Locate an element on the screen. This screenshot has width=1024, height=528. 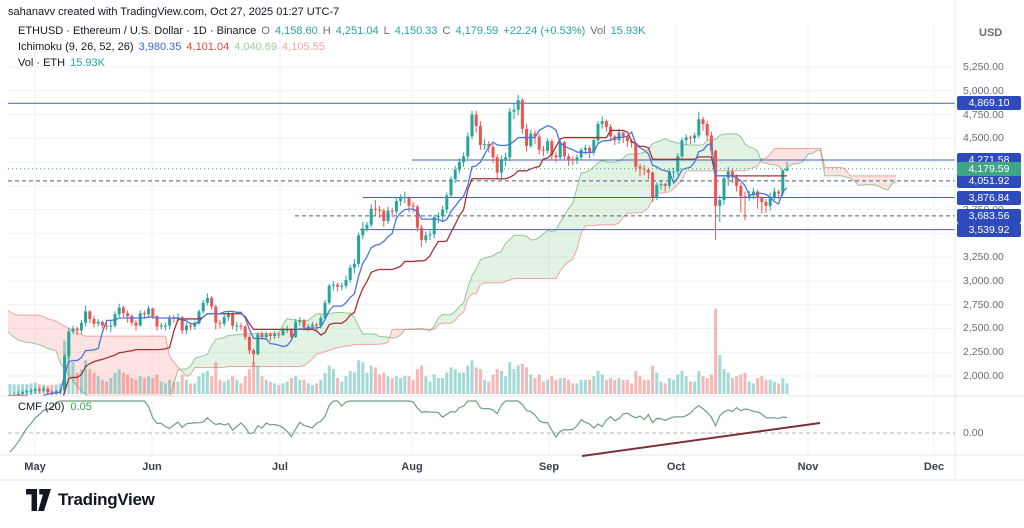
low-label: L is located at coordinates (386, 31).